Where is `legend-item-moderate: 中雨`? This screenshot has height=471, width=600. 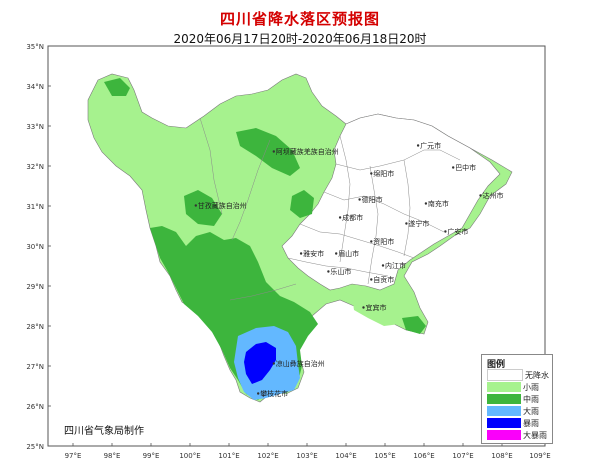
legend-item-moderate: 中雨 is located at coordinates (513, 399).